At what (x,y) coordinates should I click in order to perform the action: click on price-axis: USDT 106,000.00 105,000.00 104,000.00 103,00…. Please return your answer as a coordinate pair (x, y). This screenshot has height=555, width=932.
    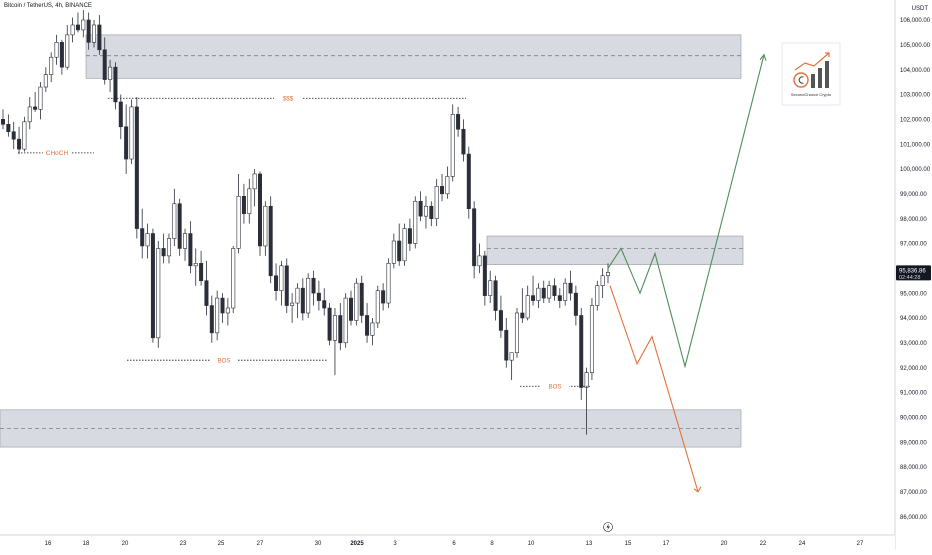
    Looking at the image, I should click on (913, 275).